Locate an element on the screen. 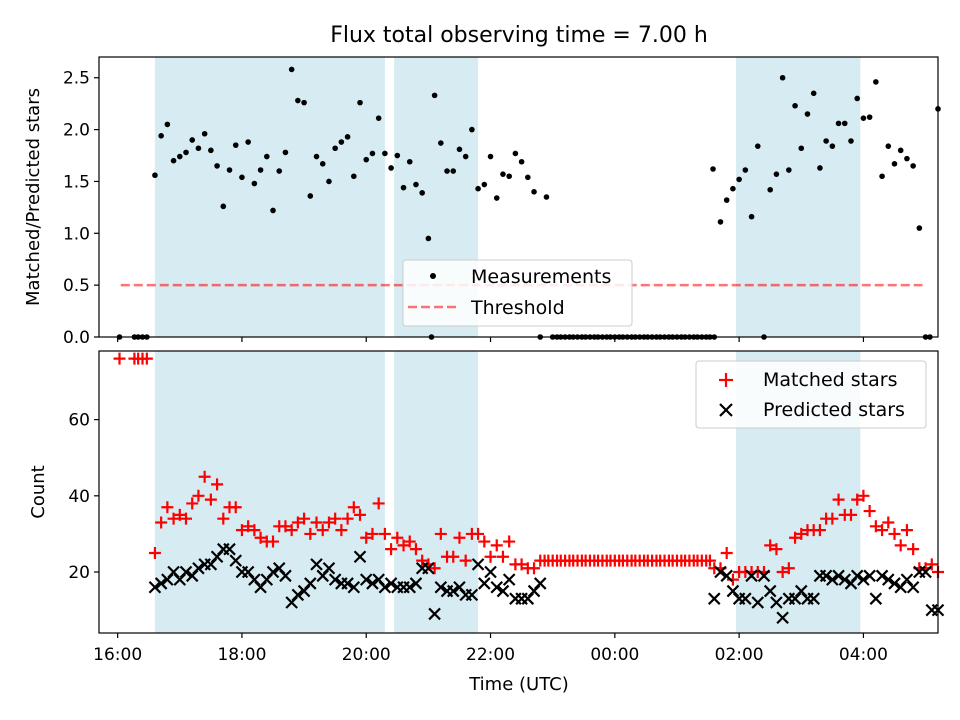 This screenshot has height=720, width=960. legend-measurements-marker is located at coordinates (433, 276).